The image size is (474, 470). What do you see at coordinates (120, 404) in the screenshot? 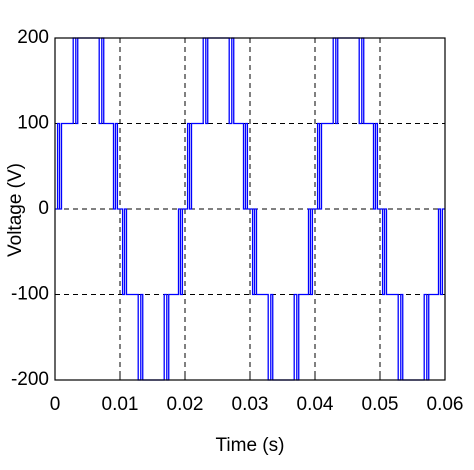
I see `x-tick-label: 0.01` at bounding box center [120, 404].